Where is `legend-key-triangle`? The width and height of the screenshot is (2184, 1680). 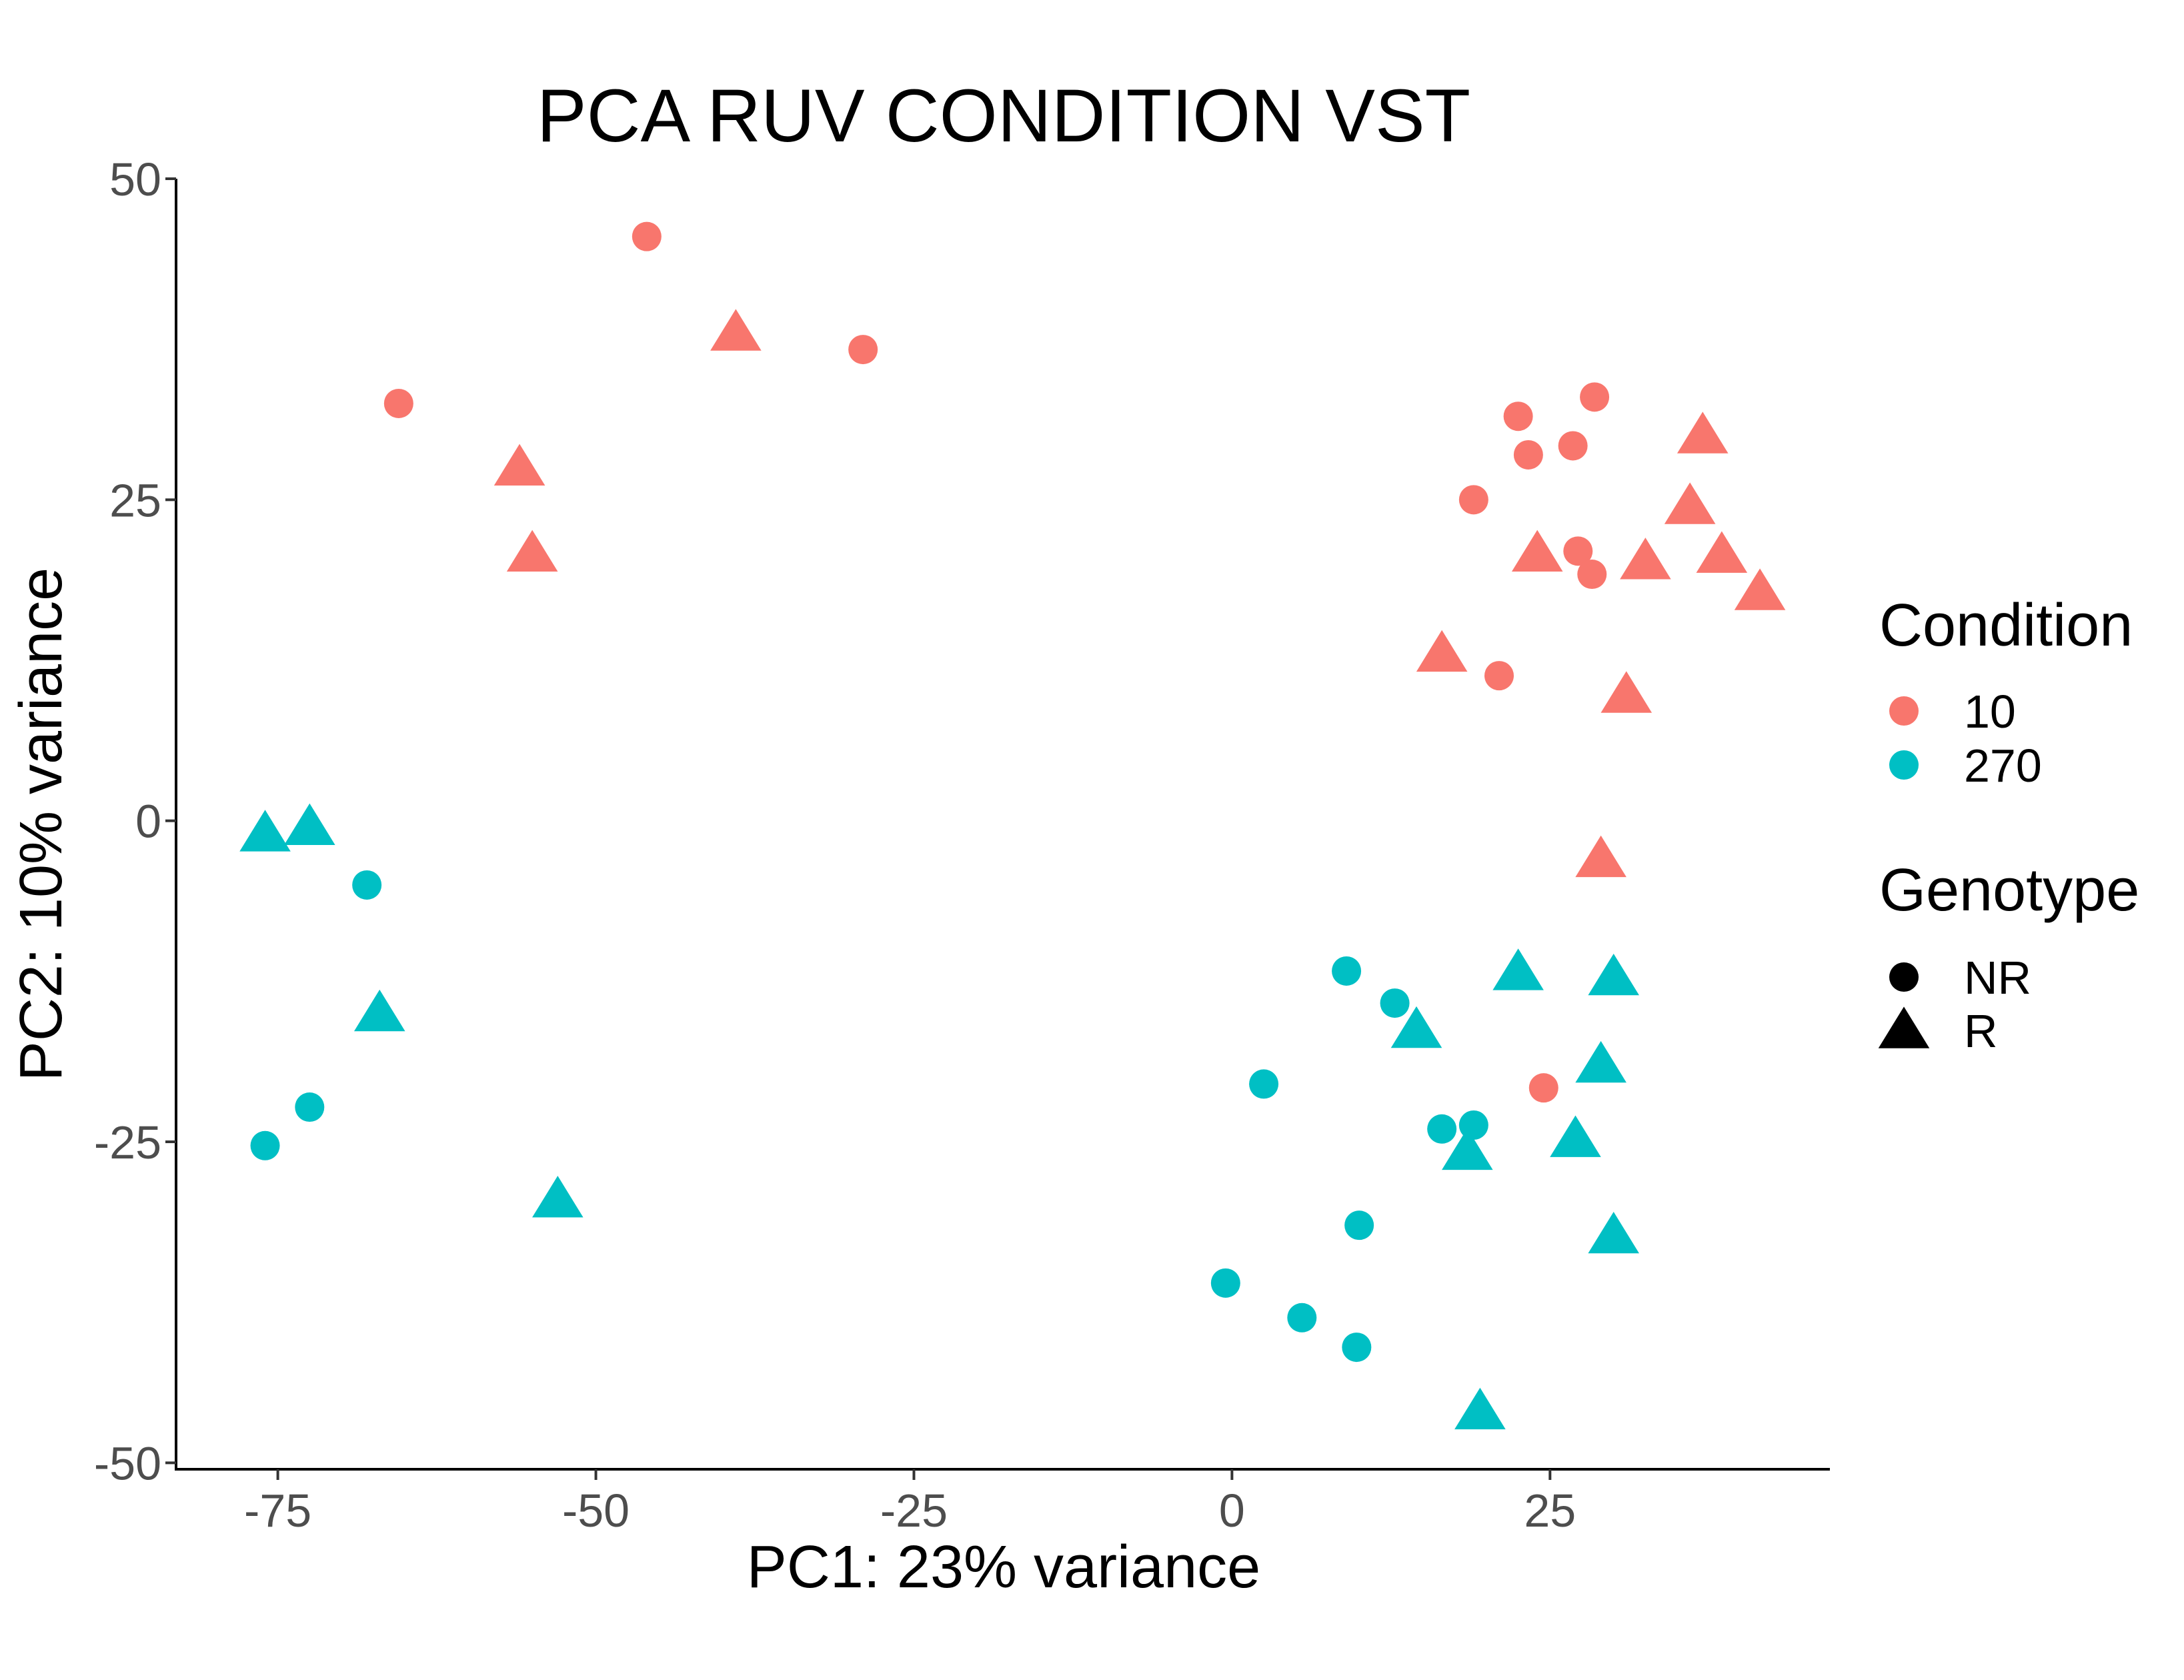
legend-key-triangle is located at coordinates (1904, 1027).